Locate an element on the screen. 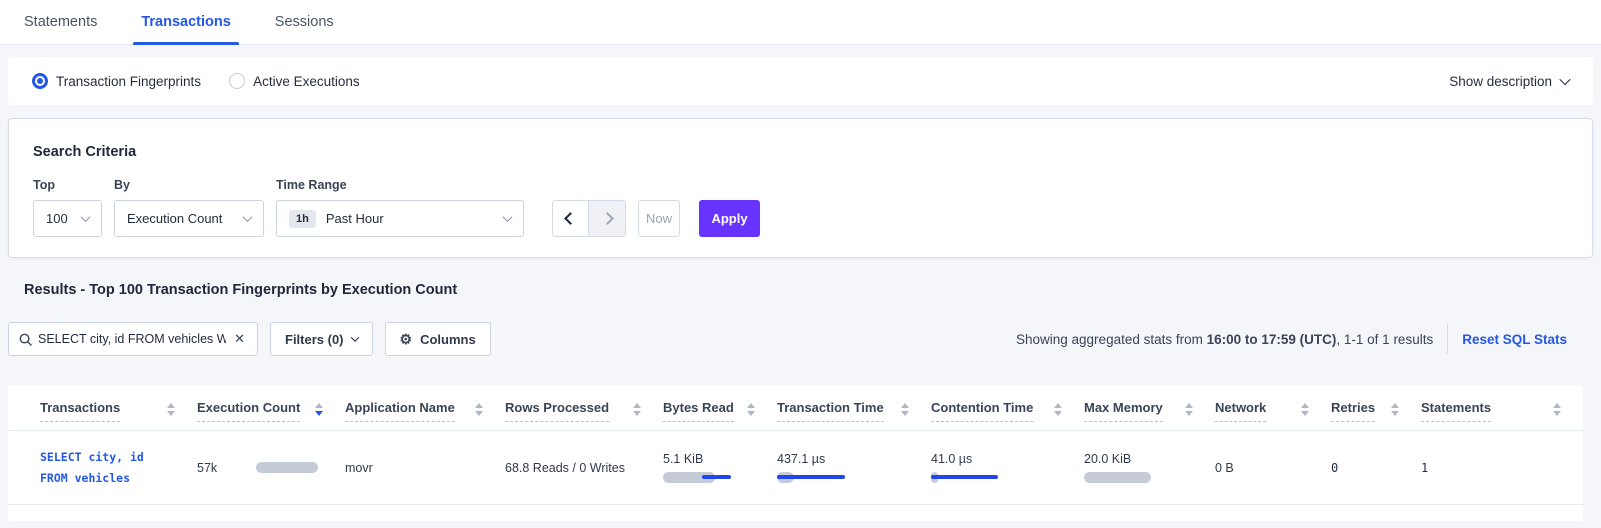 The height and width of the screenshot is (528, 1601). column-header-network: Network is located at coordinates (1273, 407).